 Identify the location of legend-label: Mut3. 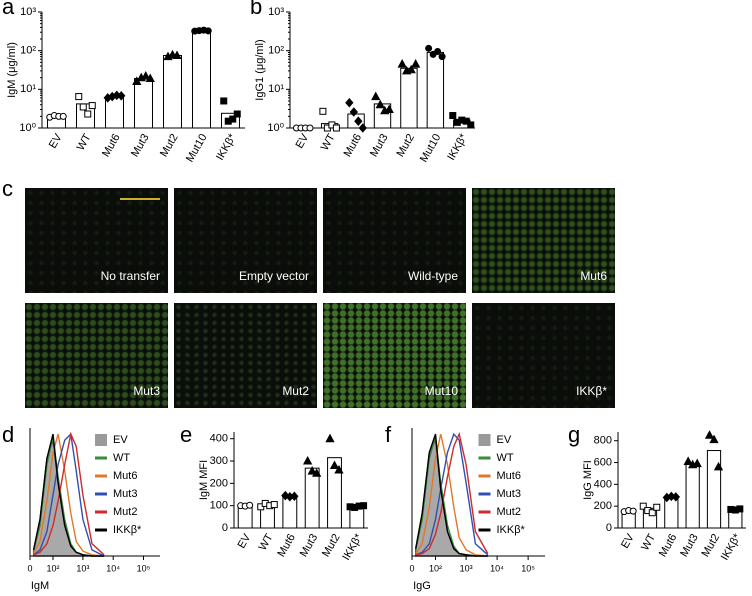
(509, 494).